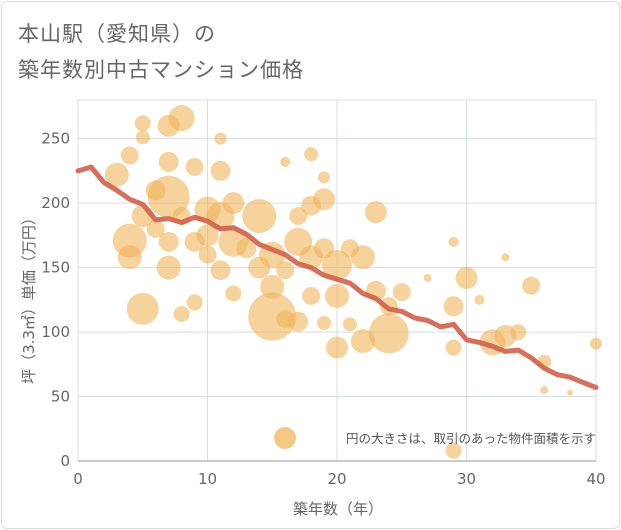 This screenshot has height=530, width=621. What do you see at coordinates (65, 461) in the screenshot?
I see `y-tick-label: 0` at bounding box center [65, 461].